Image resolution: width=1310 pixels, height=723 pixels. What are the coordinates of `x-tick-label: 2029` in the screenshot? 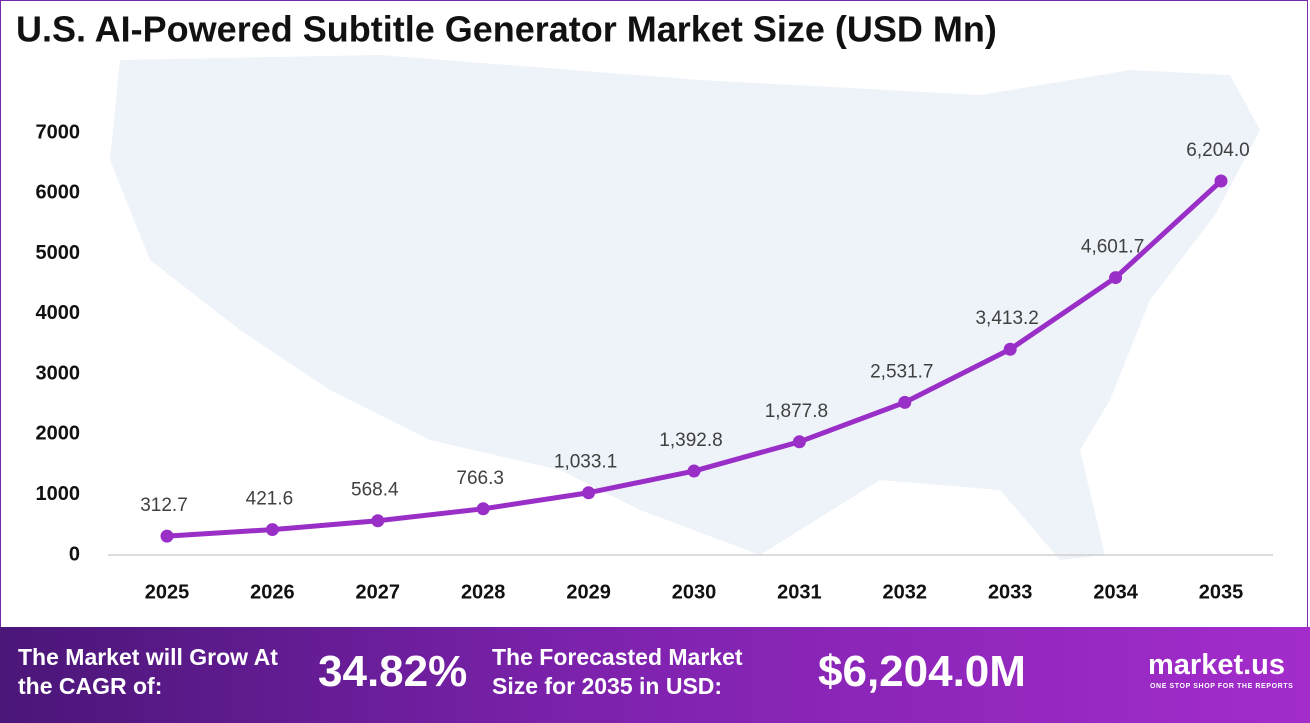 It's located at (588, 592).